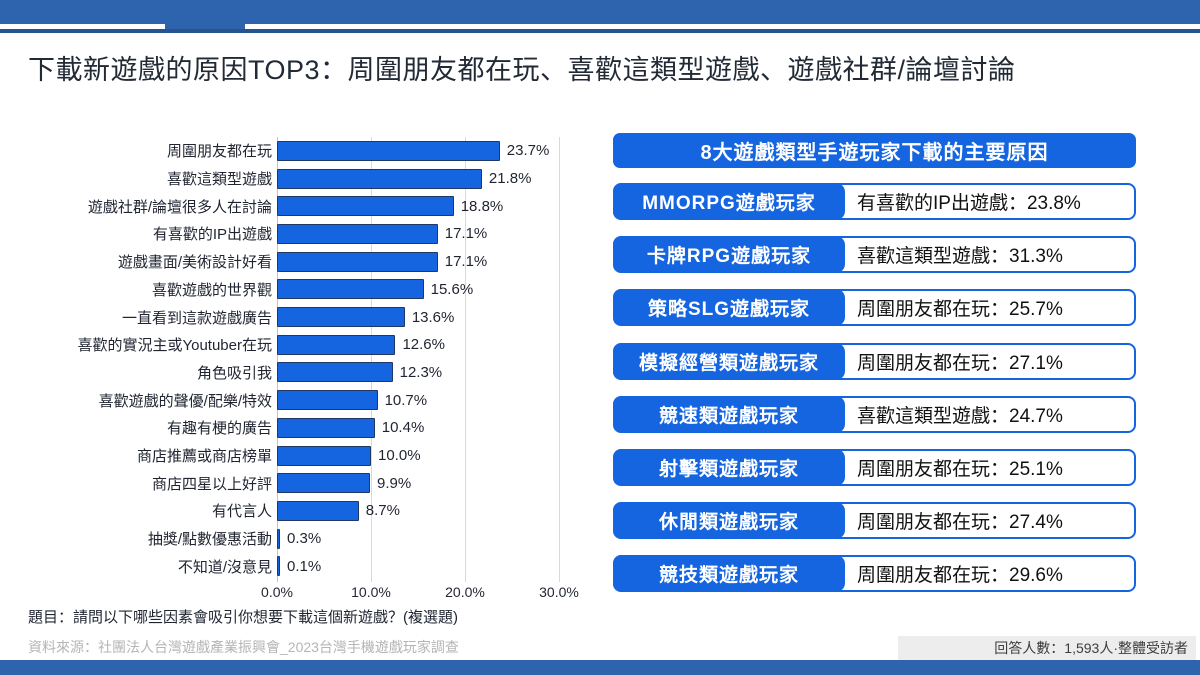 This screenshot has height=675, width=1200. Describe the element at coordinates (179, 207) in the screenshot. I see `bar-category-label: 遊戲社群/論壇很多人在討論` at that location.